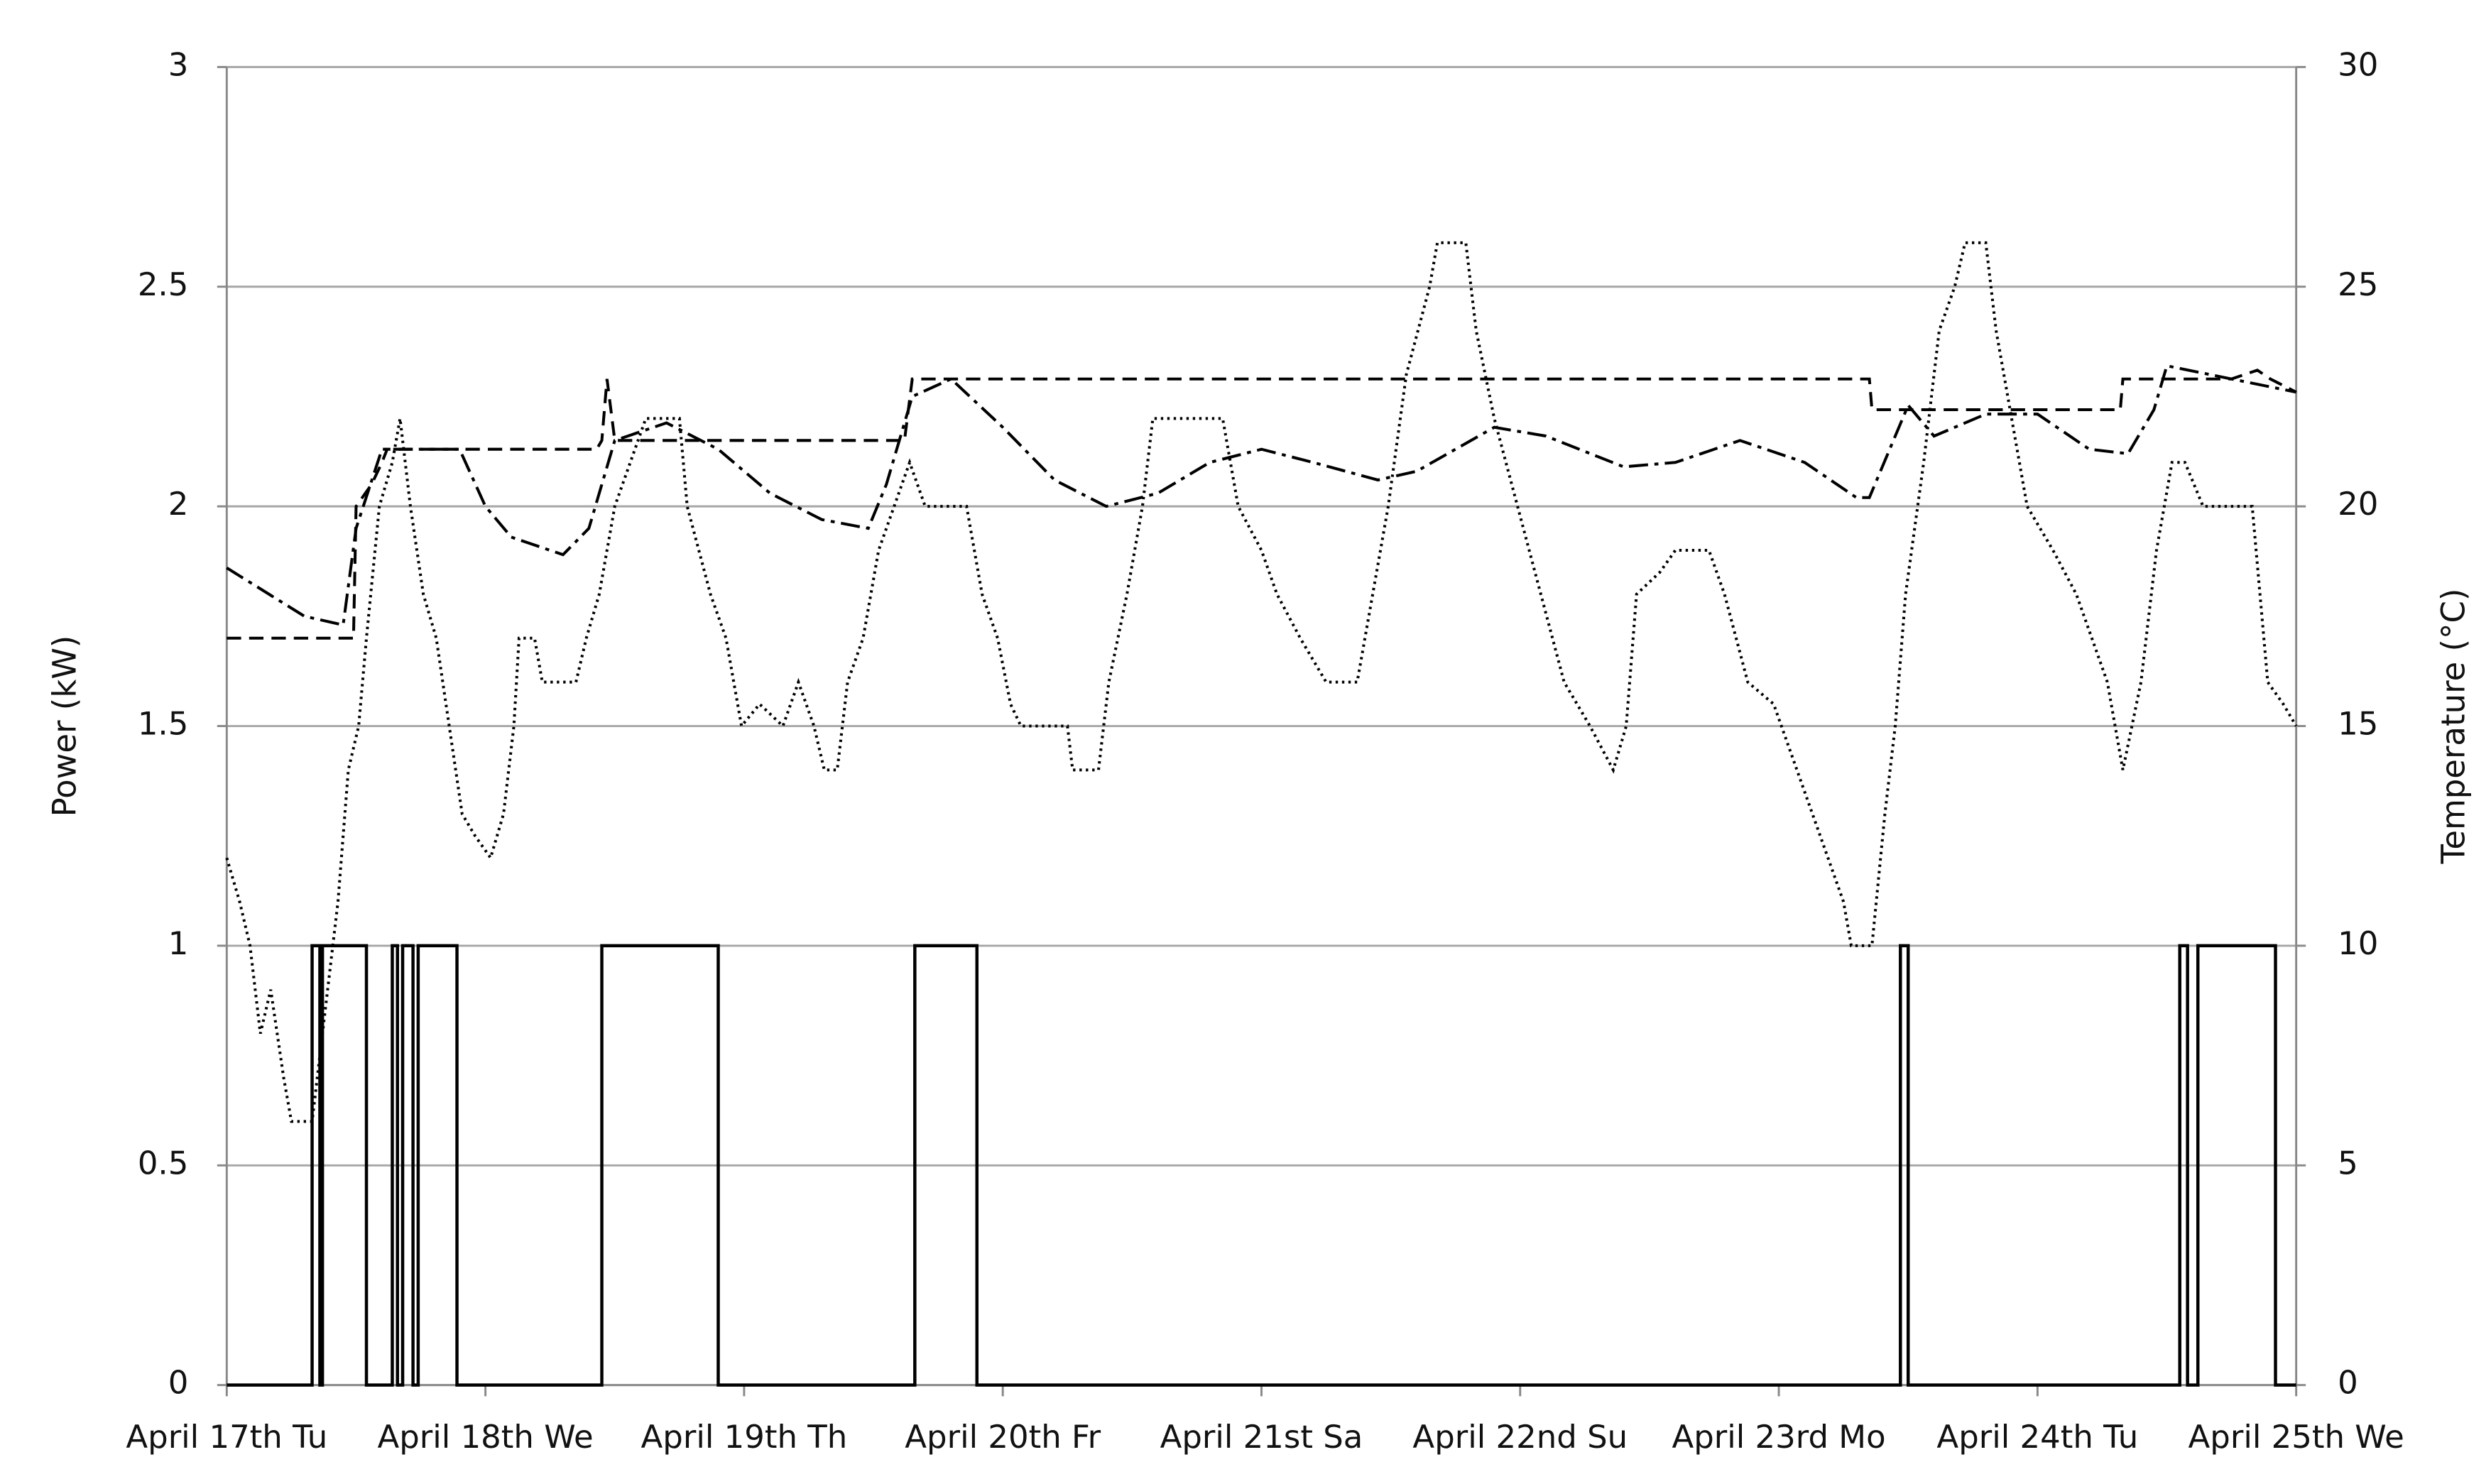 The image size is (2491, 1484). Describe the element at coordinates (486, 1437) in the screenshot. I see `x-tick-label: April 18th We` at that location.